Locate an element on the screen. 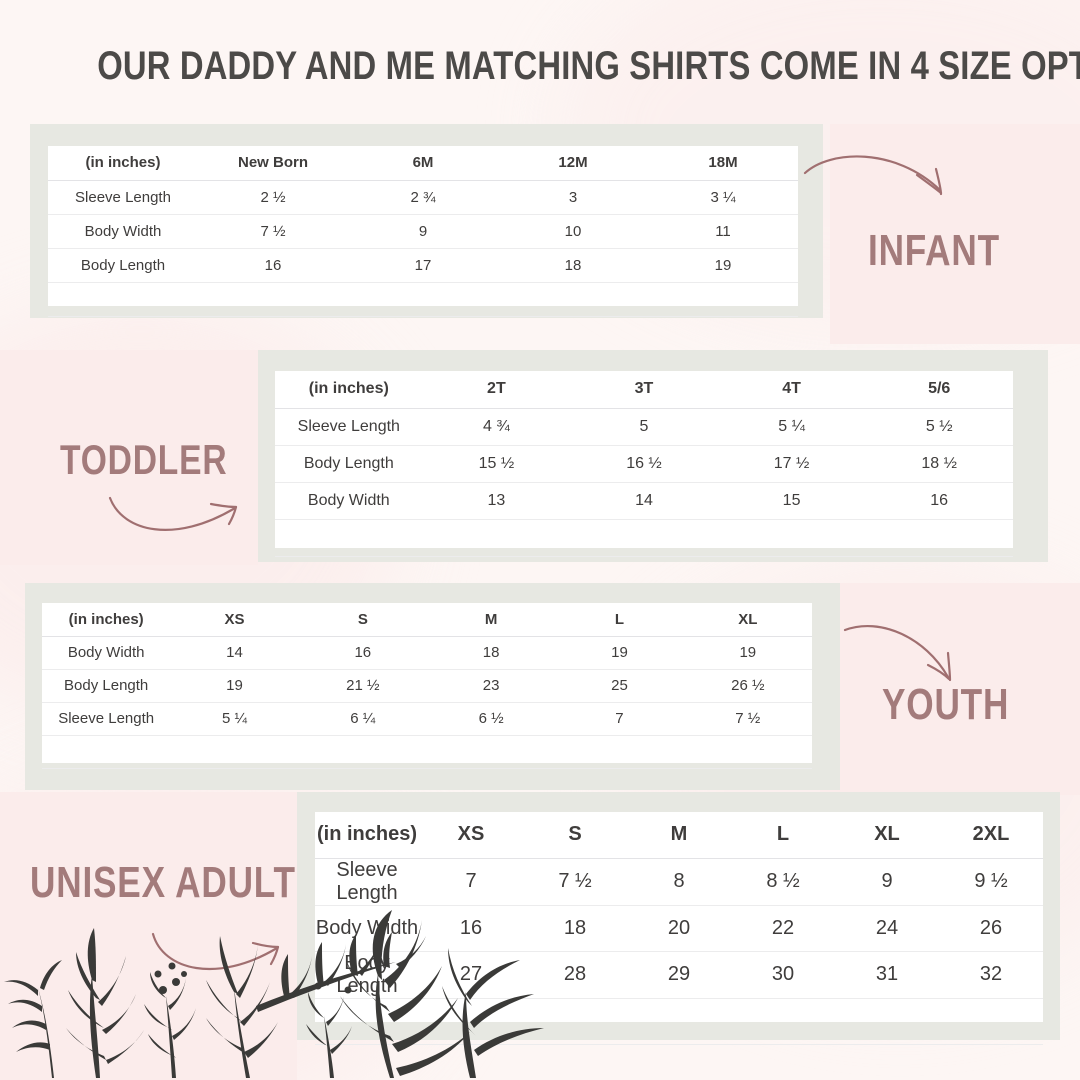 This screenshot has height=1080, width=1080. table-row: Body Length 16 17 18 19 is located at coordinates (423, 265).